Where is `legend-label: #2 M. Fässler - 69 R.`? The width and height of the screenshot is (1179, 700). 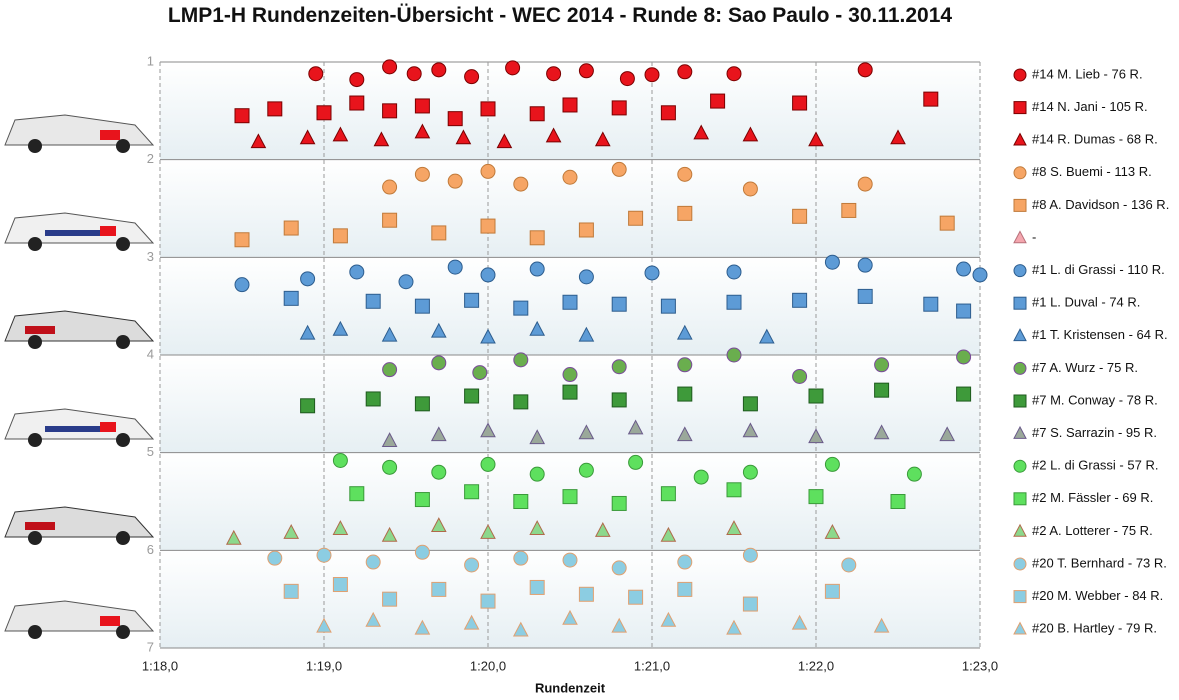
legend-label: #2 M. Fässler - 69 R. is located at coordinates (1092, 497).